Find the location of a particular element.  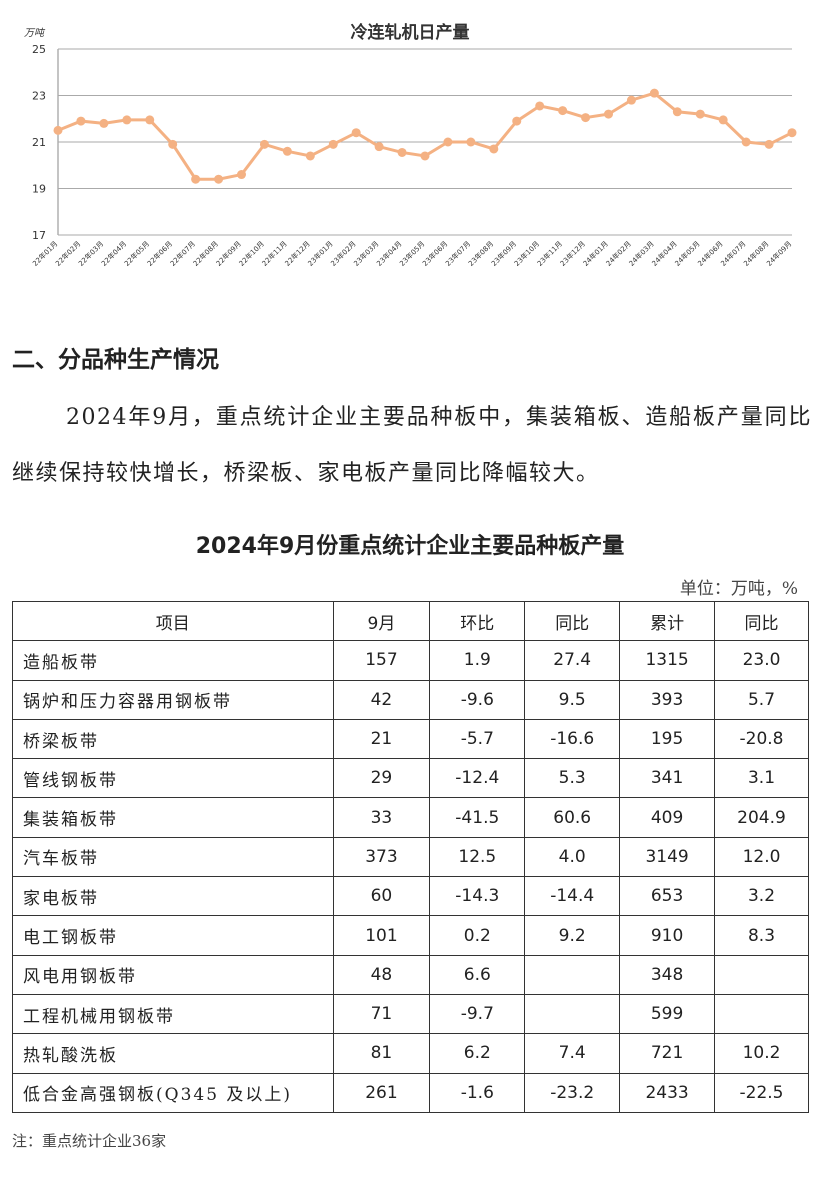

cell: 12.0 is located at coordinates (761, 857).